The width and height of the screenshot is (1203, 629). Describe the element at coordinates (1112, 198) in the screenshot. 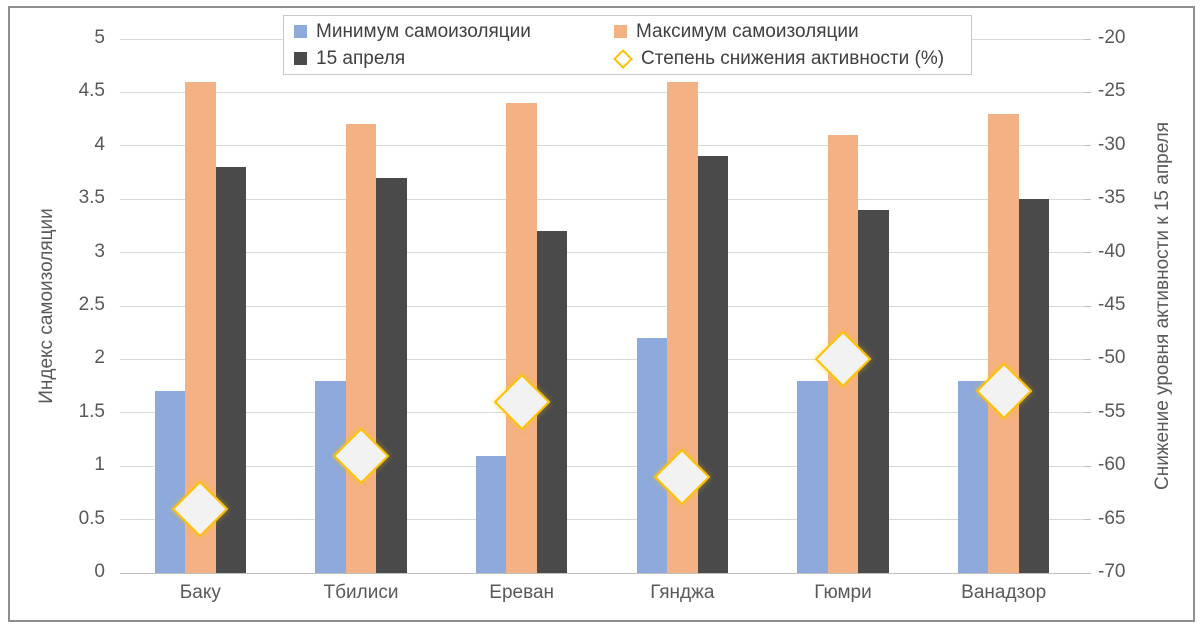

I see `y-axis-right-tick-label: -35` at that location.